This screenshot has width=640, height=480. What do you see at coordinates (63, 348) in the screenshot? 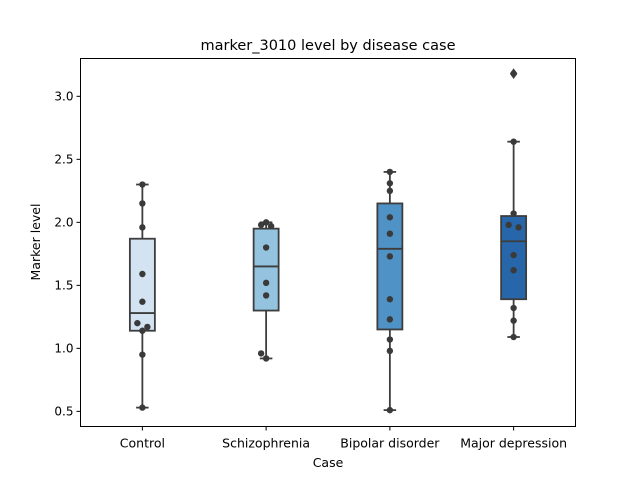
I see `y-tick-label: 1.0` at bounding box center [63, 348].